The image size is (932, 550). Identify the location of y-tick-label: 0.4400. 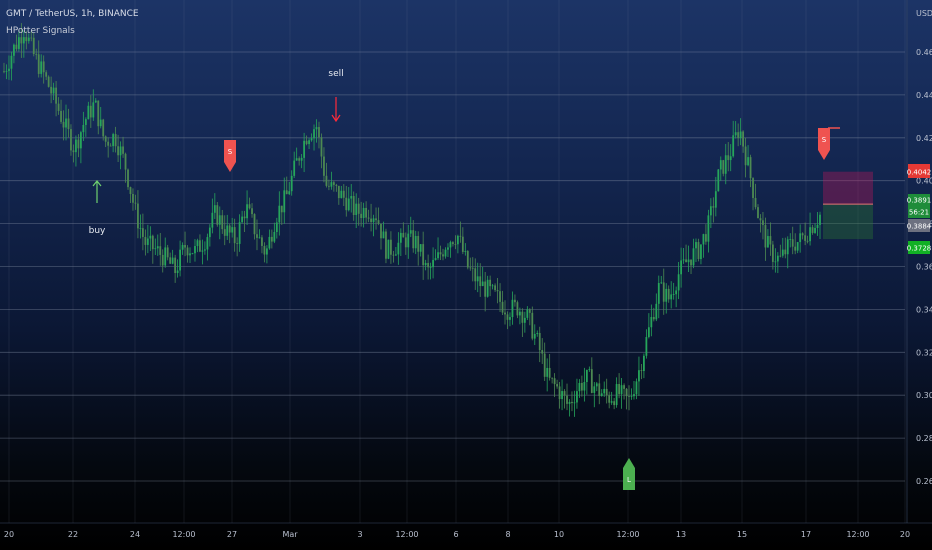
(924, 95).